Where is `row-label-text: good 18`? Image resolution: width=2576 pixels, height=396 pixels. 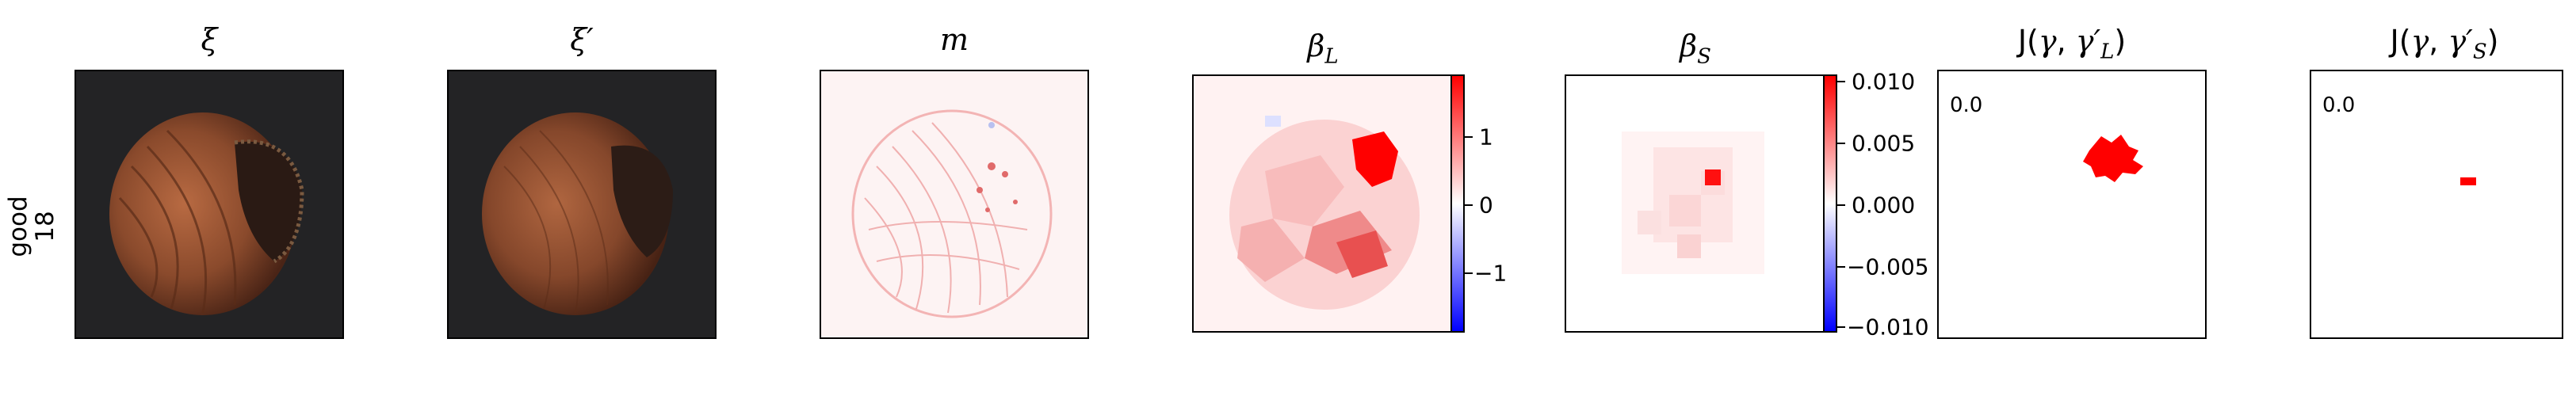
row-label-text: good 18 is located at coordinates (31, 226).